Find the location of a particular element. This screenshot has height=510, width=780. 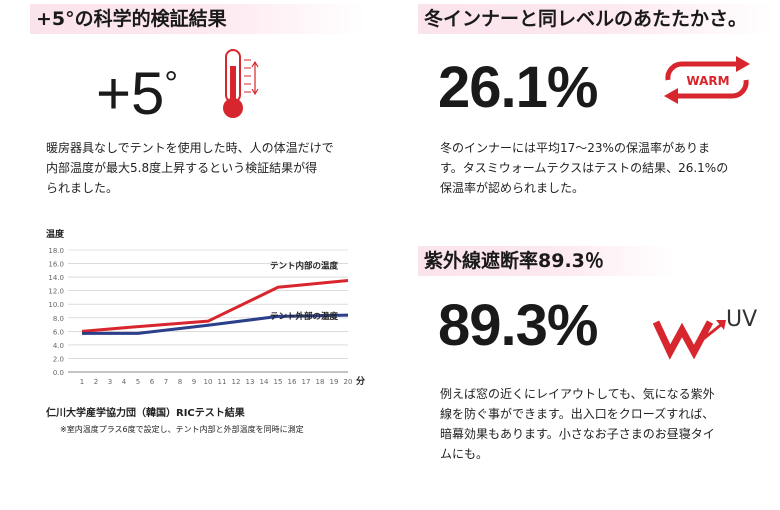

chart-x-tick-label: 20 is located at coordinates (348, 382).